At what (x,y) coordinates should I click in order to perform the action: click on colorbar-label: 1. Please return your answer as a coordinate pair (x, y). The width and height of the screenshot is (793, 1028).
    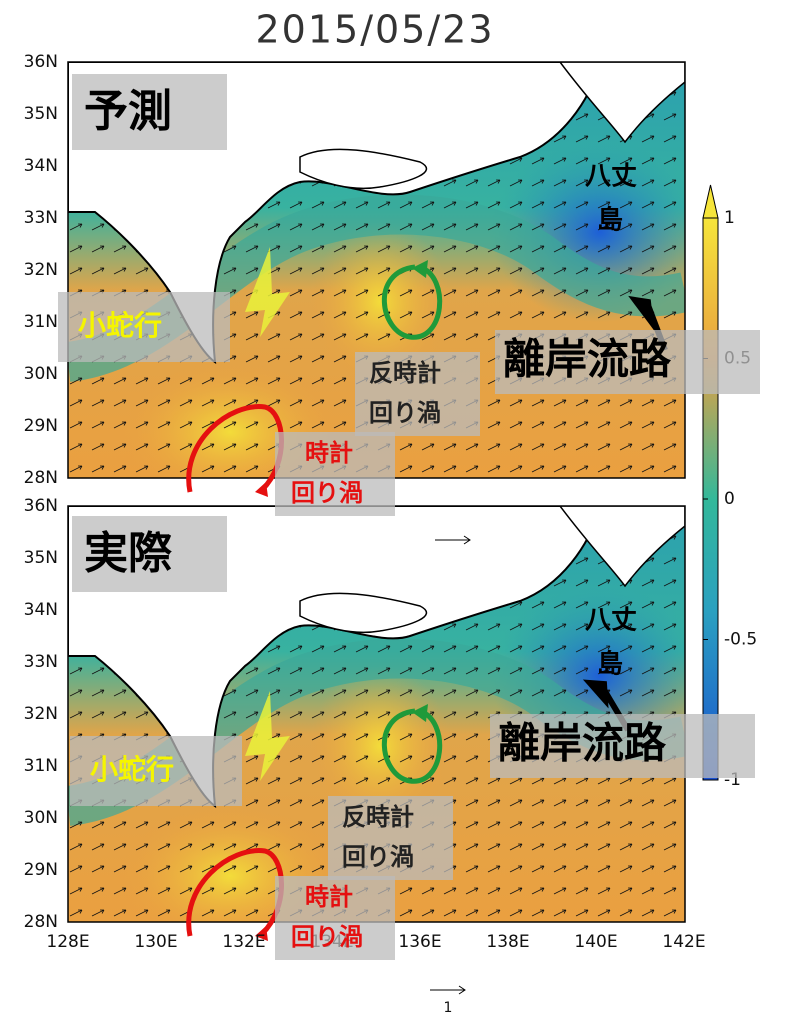
    Looking at the image, I should click on (729, 218).